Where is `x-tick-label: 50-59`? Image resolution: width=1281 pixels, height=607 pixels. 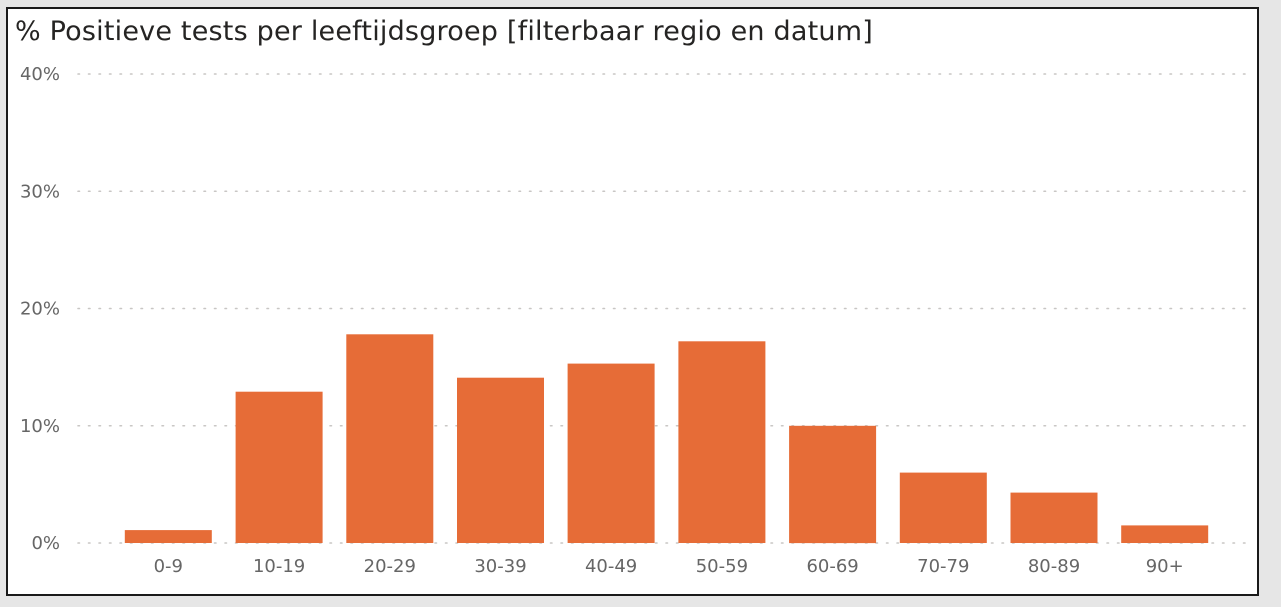
x-tick-label: 50-59 is located at coordinates (722, 566).